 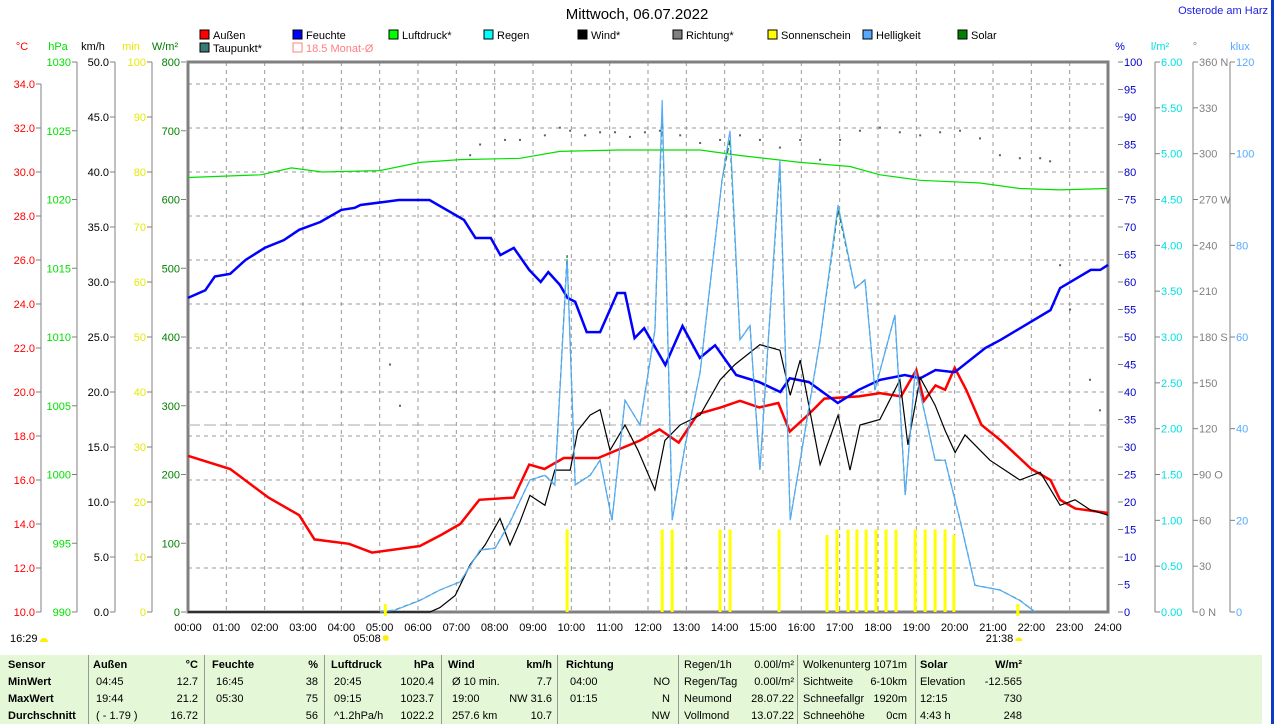 What do you see at coordinates (171, 132) in the screenshot?
I see `solar-tick-label: 700` at bounding box center [171, 132].